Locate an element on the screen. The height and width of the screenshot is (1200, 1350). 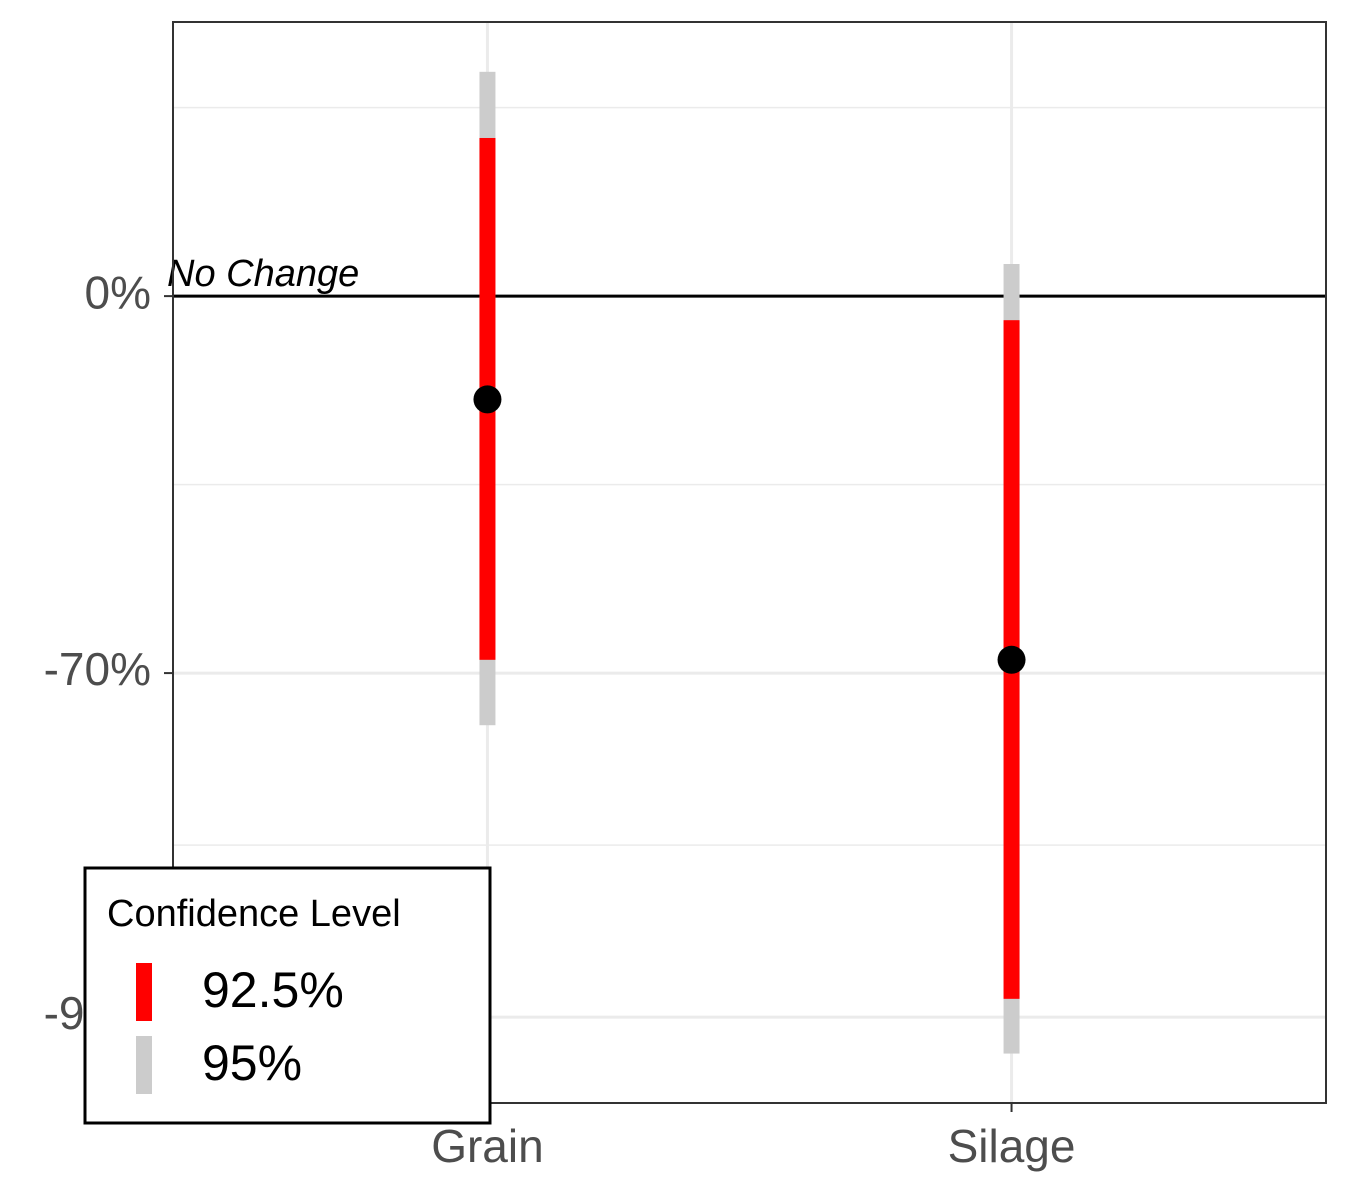
legend: Confidence Level 92.5% 95% is located at coordinates (287, 995).